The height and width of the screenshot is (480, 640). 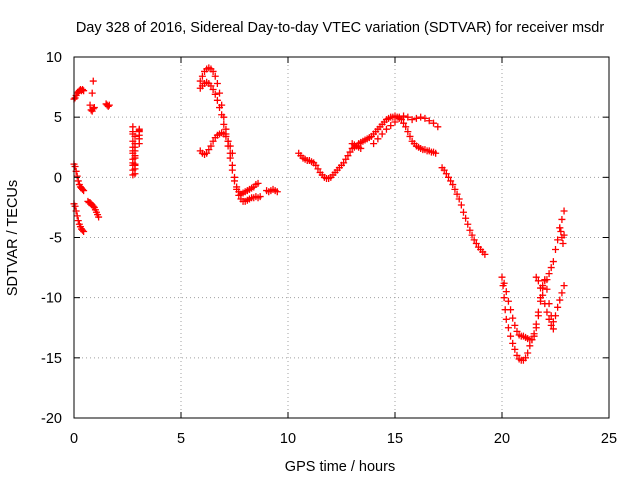 I want to click on x-tick-label: 25, so click(x=609, y=439).